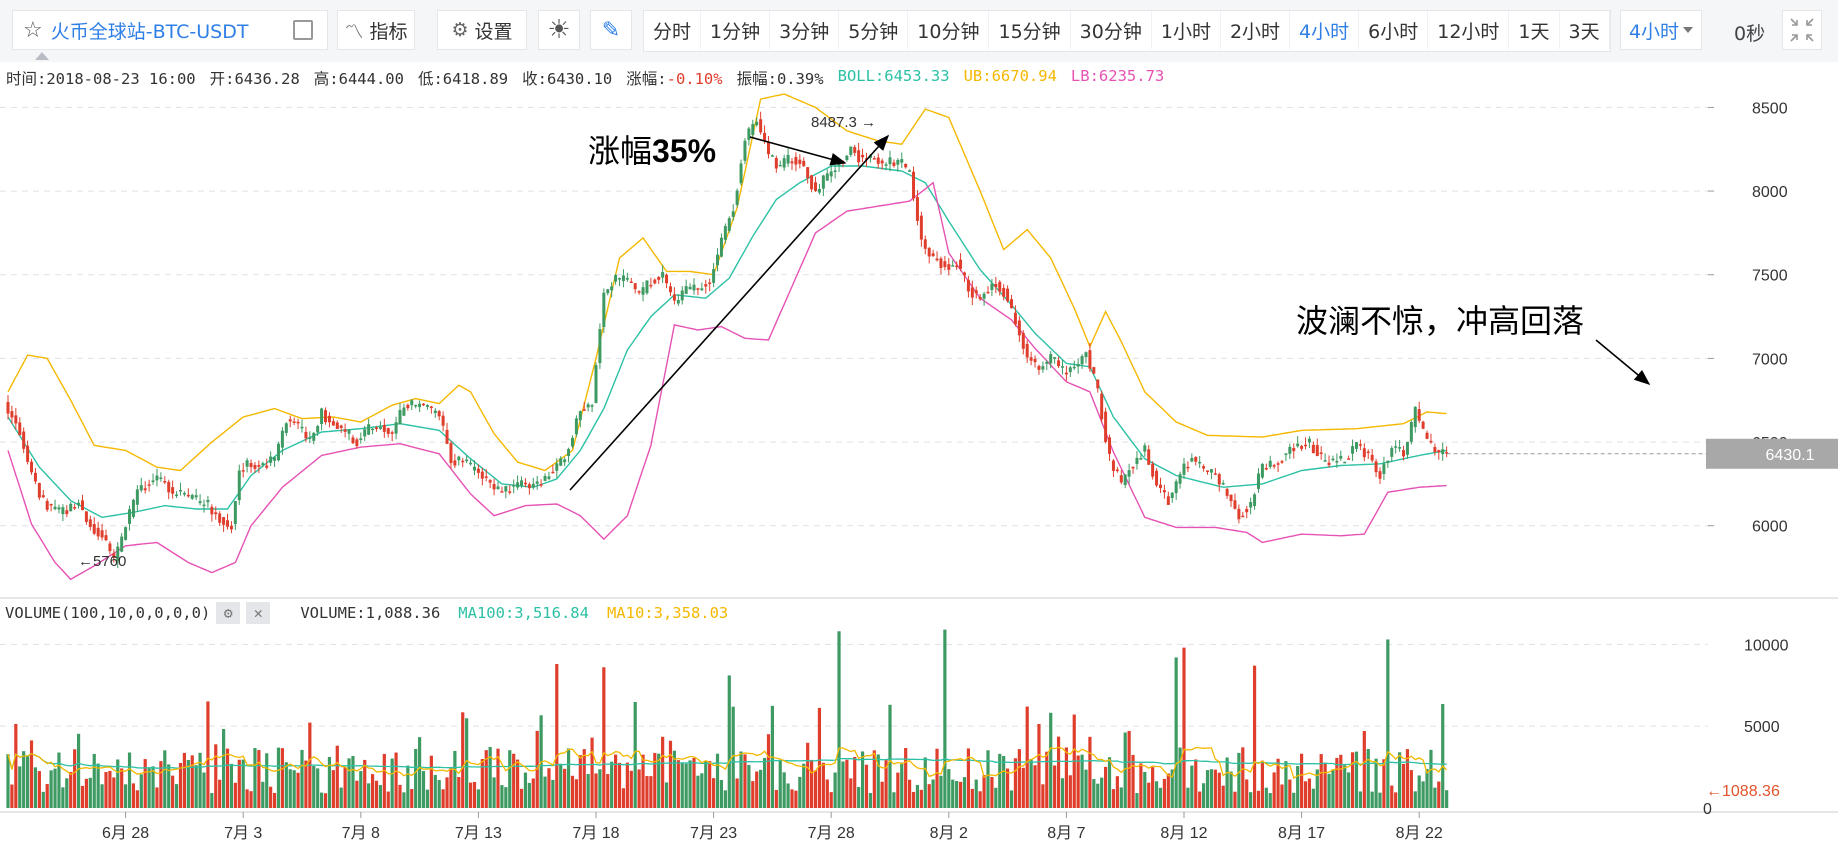 Image resolution: width=1838 pixels, height=842 pixels. What do you see at coordinates (1534, 30) in the screenshot?
I see `period-tab: 1天` at bounding box center [1534, 30].